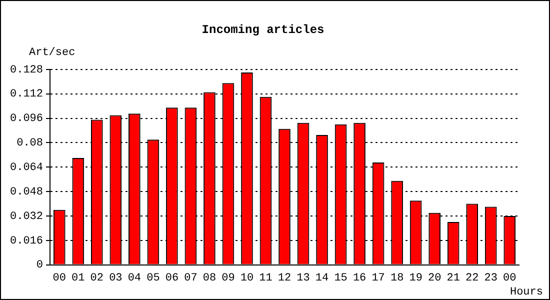 The height and width of the screenshot is (300, 550). I want to click on x-tick-label: 22, so click(472, 278).